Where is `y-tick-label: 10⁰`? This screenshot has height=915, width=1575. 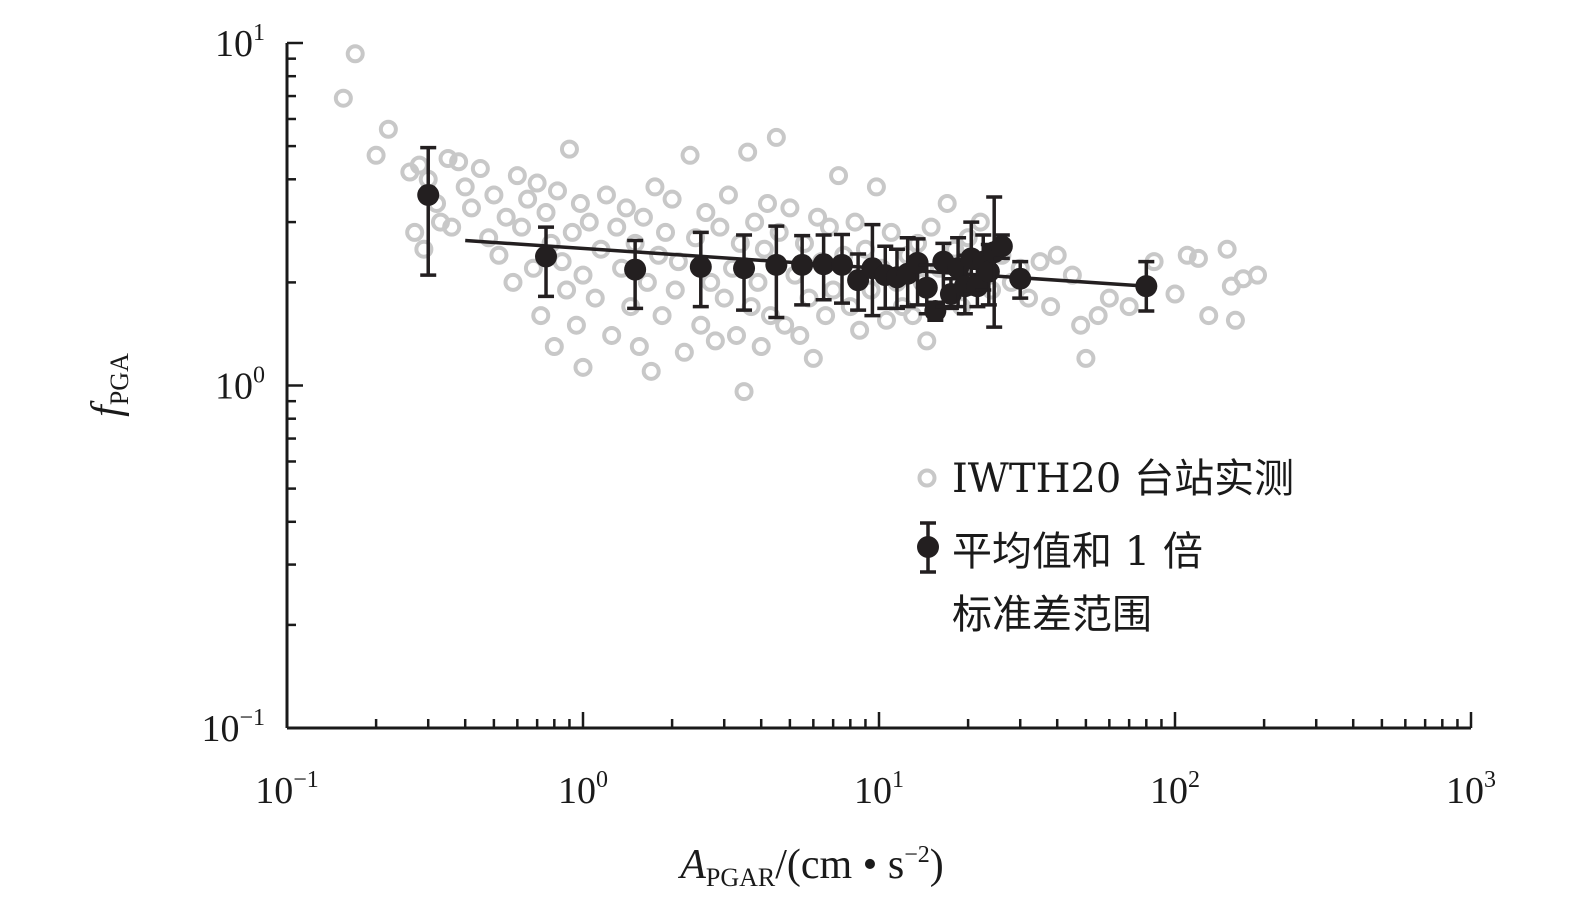
y-tick-label: 10⁰ is located at coordinates (240, 385).